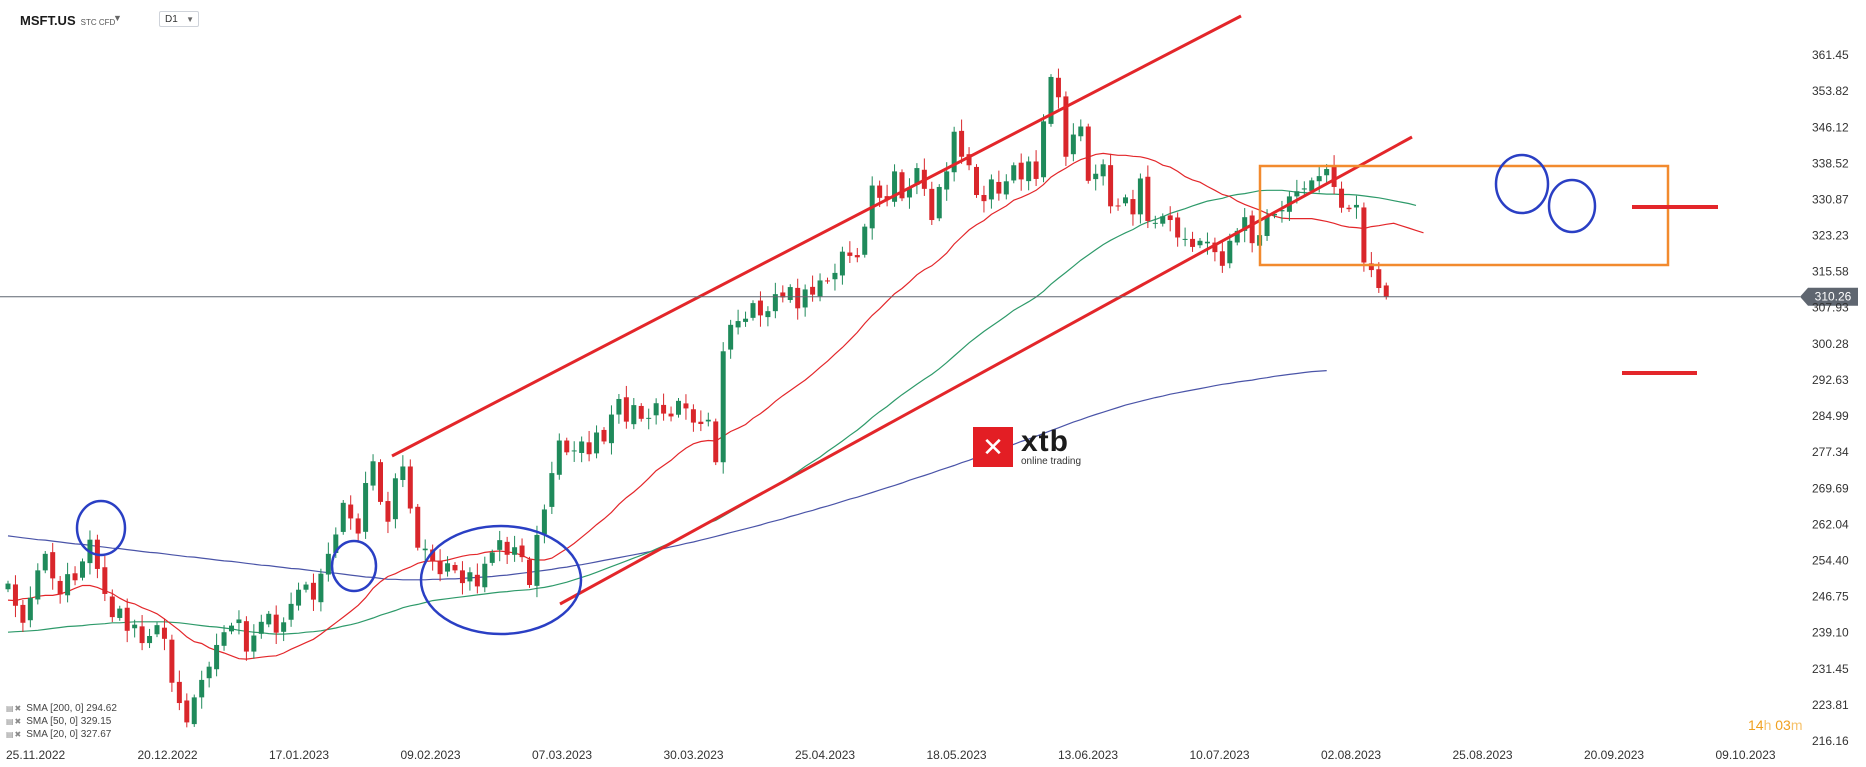  Describe the element at coordinates (1830, 199) in the screenshot. I see `y-tick-label: 330.87` at that location.